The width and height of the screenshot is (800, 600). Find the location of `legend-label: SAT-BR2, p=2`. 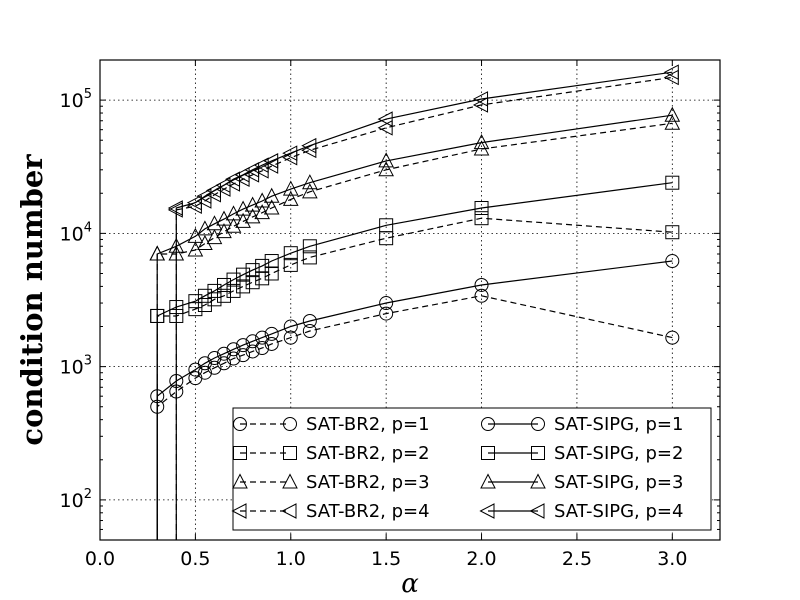

legend-label: SAT-BR2, p=2 is located at coordinates (368, 453).